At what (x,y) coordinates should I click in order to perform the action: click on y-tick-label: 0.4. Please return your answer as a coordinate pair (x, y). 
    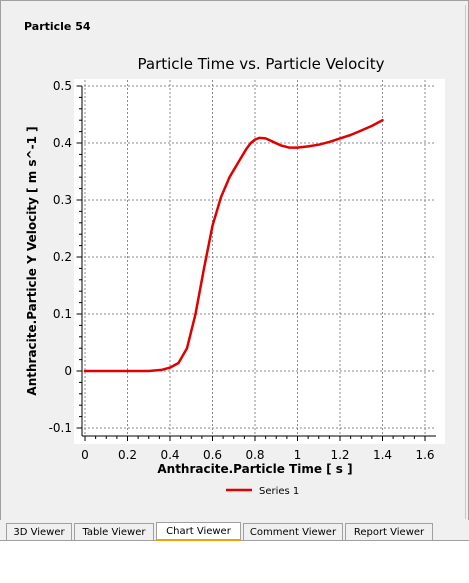
    Looking at the image, I should click on (62, 143).